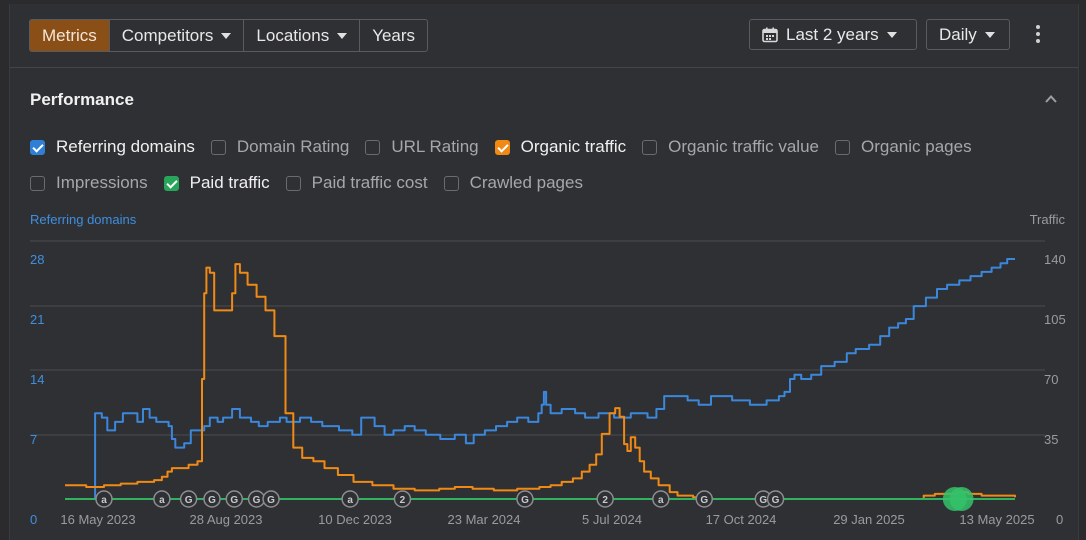 Image resolution: width=1086 pixels, height=540 pixels. Describe the element at coordinates (302, 35) in the screenshot. I see `locations-dropdown: Locations` at that location.